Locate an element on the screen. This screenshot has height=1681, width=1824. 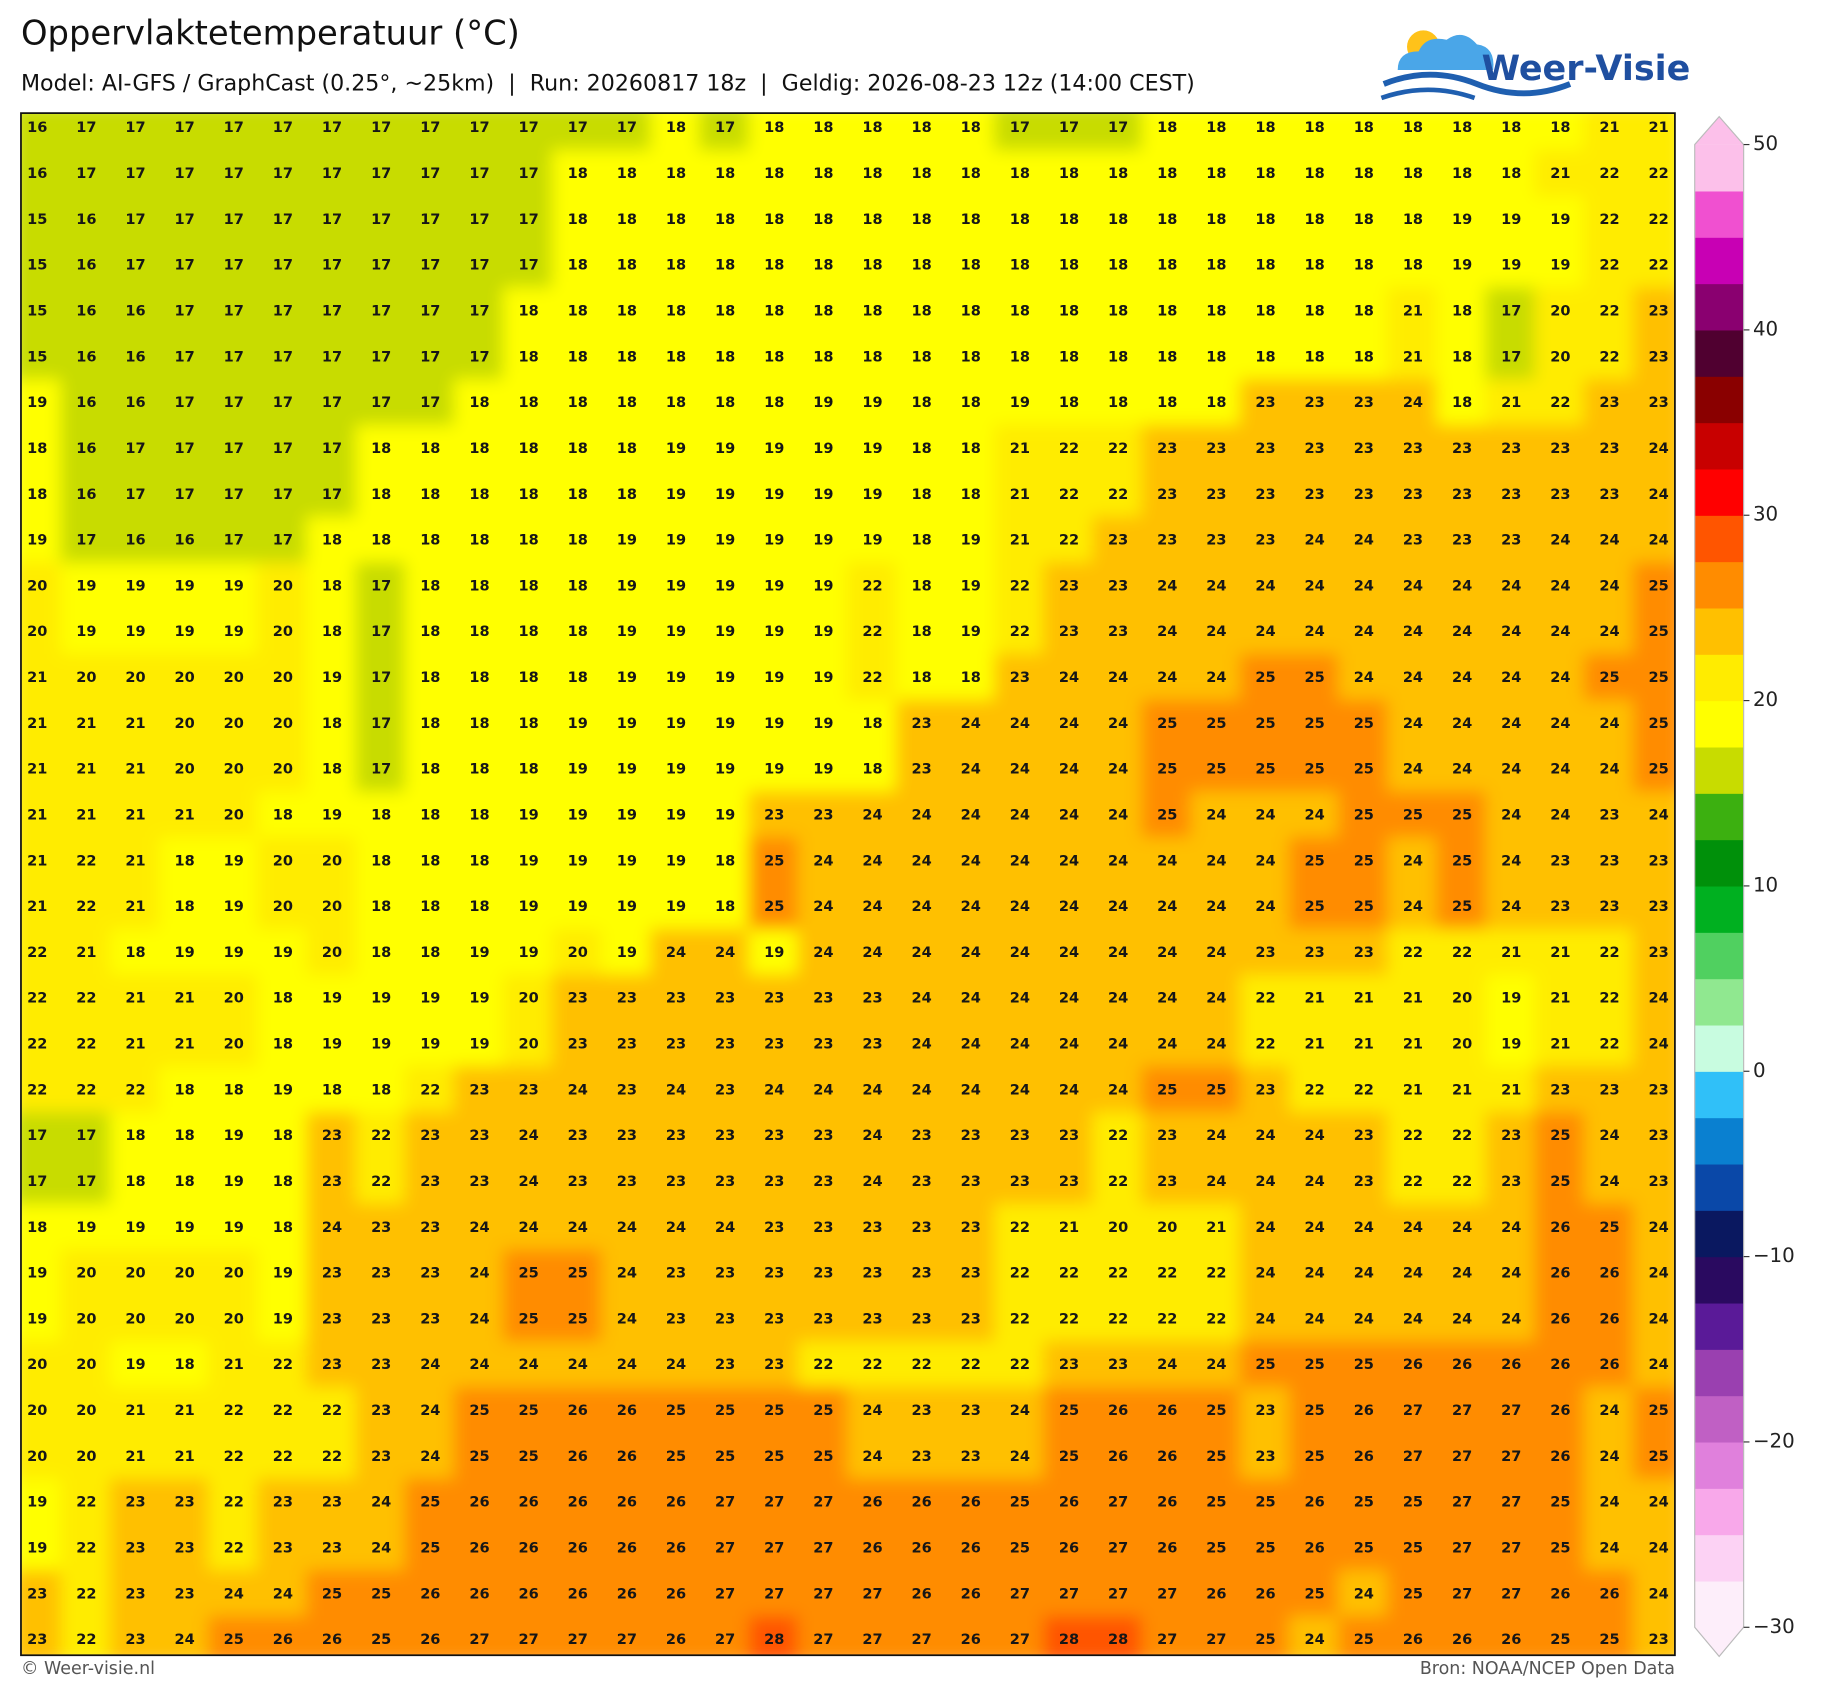
temp-label: 27 is located at coordinates (1462, 1456).